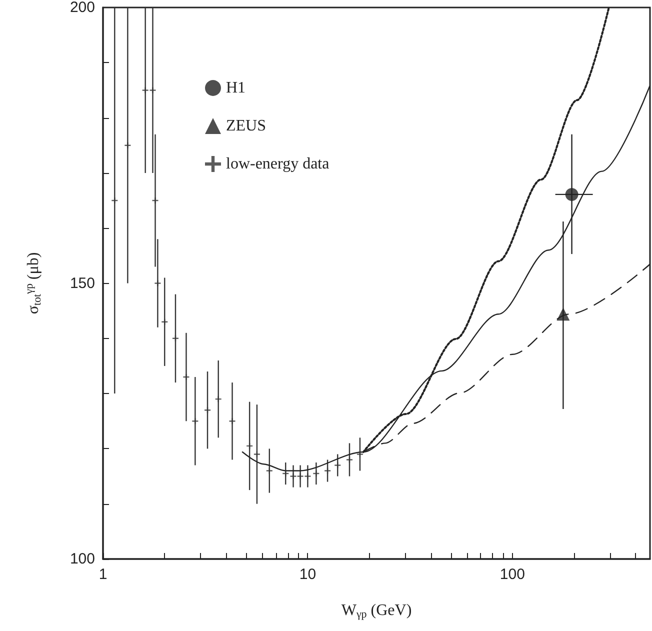 This screenshot has width=652, height=631. What do you see at coordinates (246, 126) in the screenshot?
I see `legend-label: ZEUS` at bounding box center [246, 126].